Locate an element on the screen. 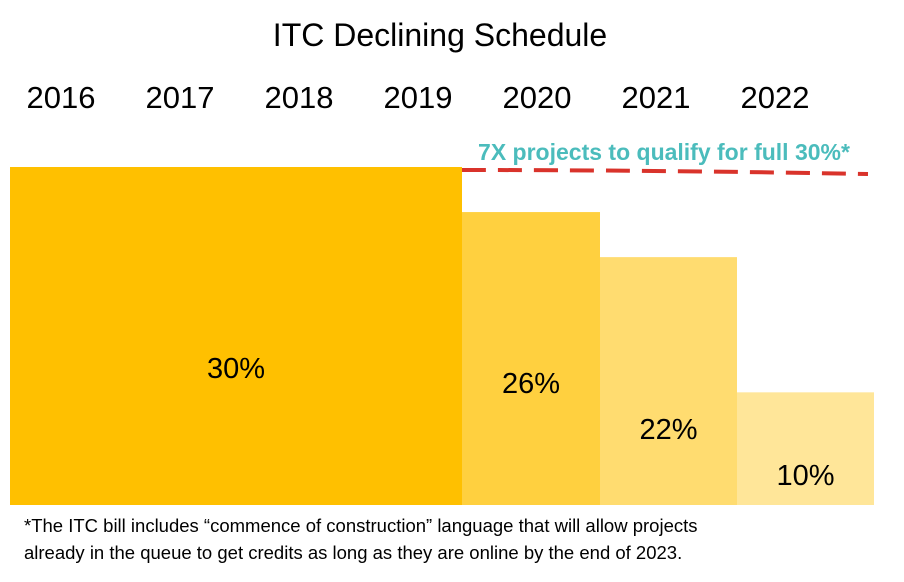 Image resolution: width=904 pixels, height=582 pixels. bar-label-22pct: 22% is located at coordinates (668, 430).